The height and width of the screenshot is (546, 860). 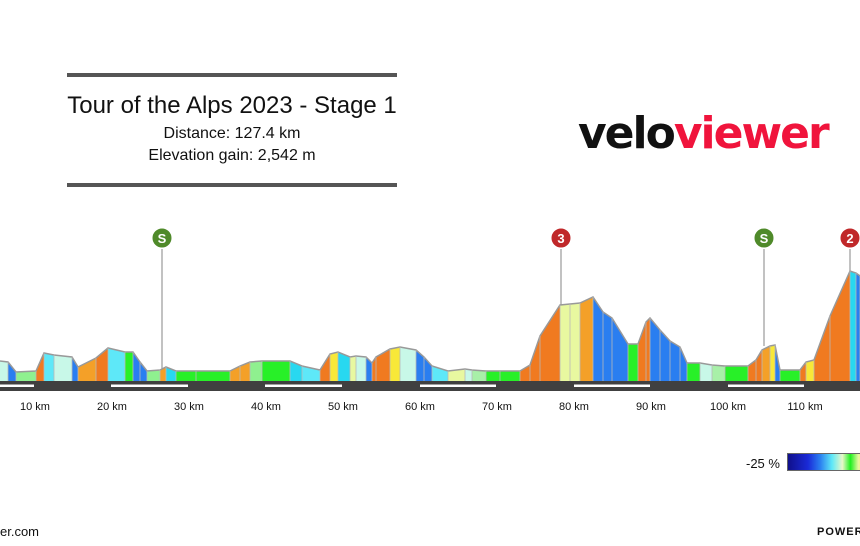 I want to click on x-tick-label: 90 km, so click(x=651, y=407).